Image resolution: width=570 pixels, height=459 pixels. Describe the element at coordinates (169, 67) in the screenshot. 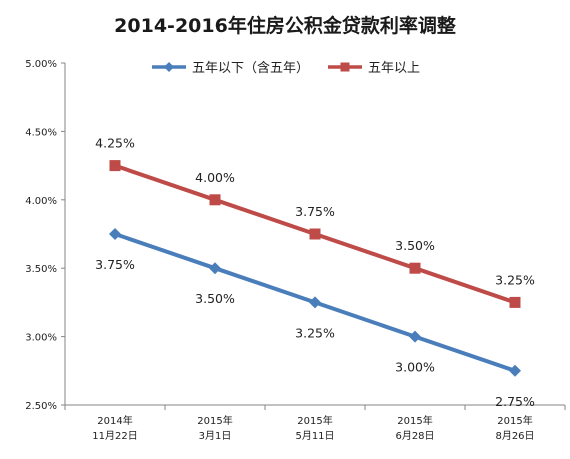

I see `legend-marker-diamond` at that location.